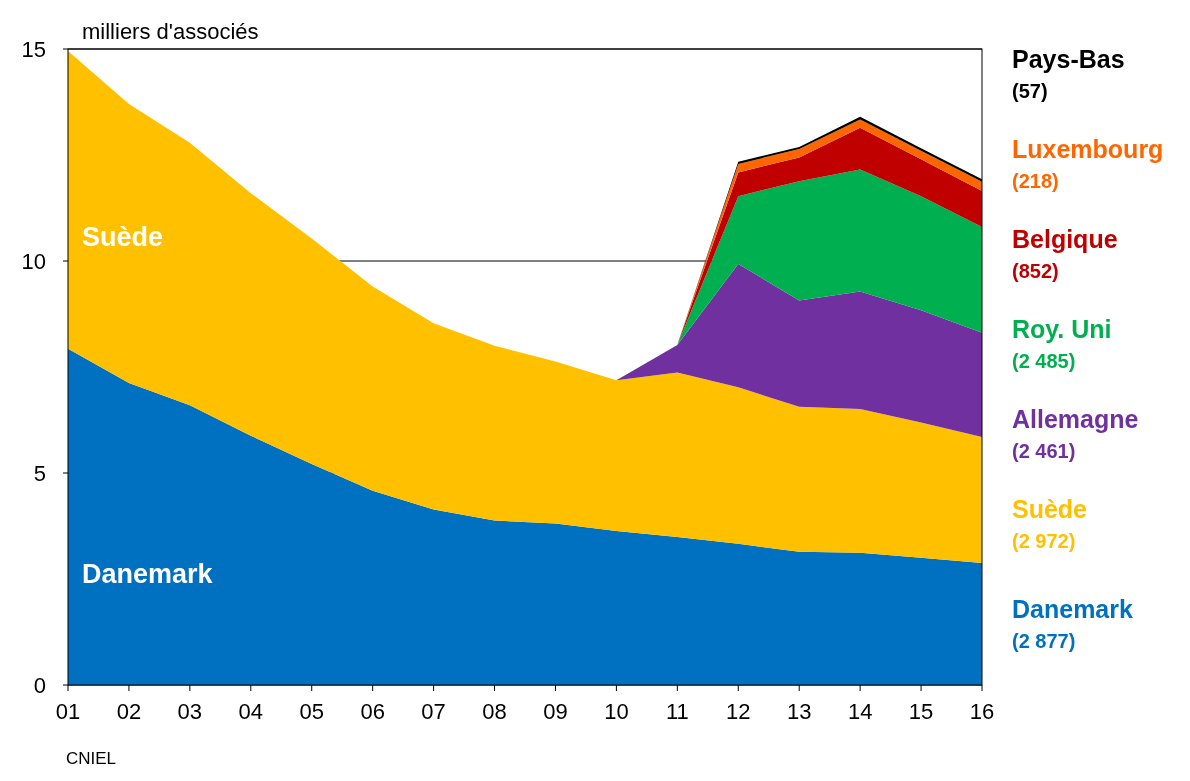 The width and height of the screenshot is (1190, 781). I want to click on x-tick-label: 12, so click(738, 711).